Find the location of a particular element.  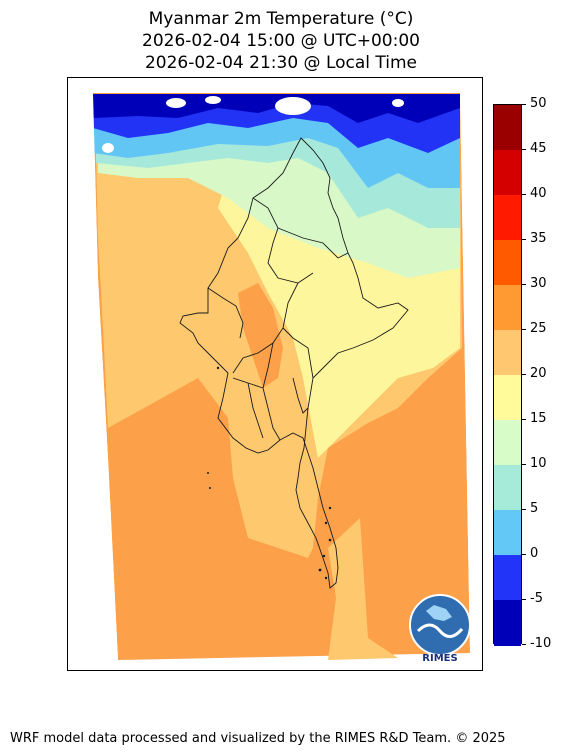

colorbar-tick-label: 45 is located at coordinates (538, 148).